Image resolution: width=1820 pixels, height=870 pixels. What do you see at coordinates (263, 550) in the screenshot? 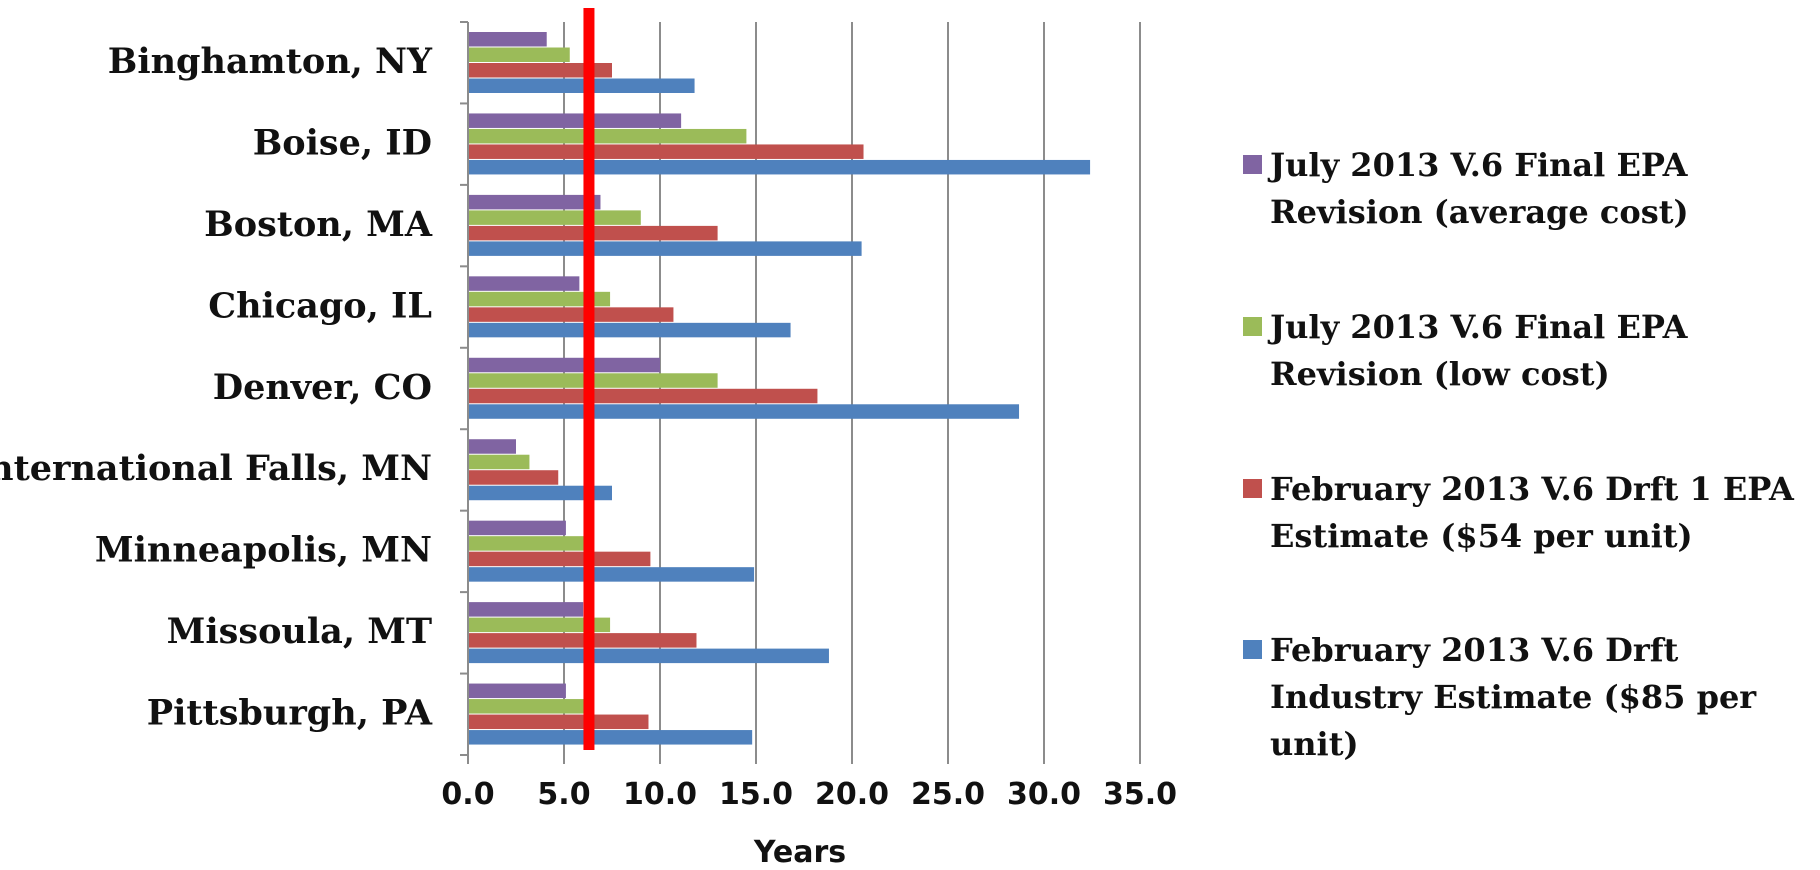
I see `category-label: Minneapolis, MN` at bounding box center [263, 550].